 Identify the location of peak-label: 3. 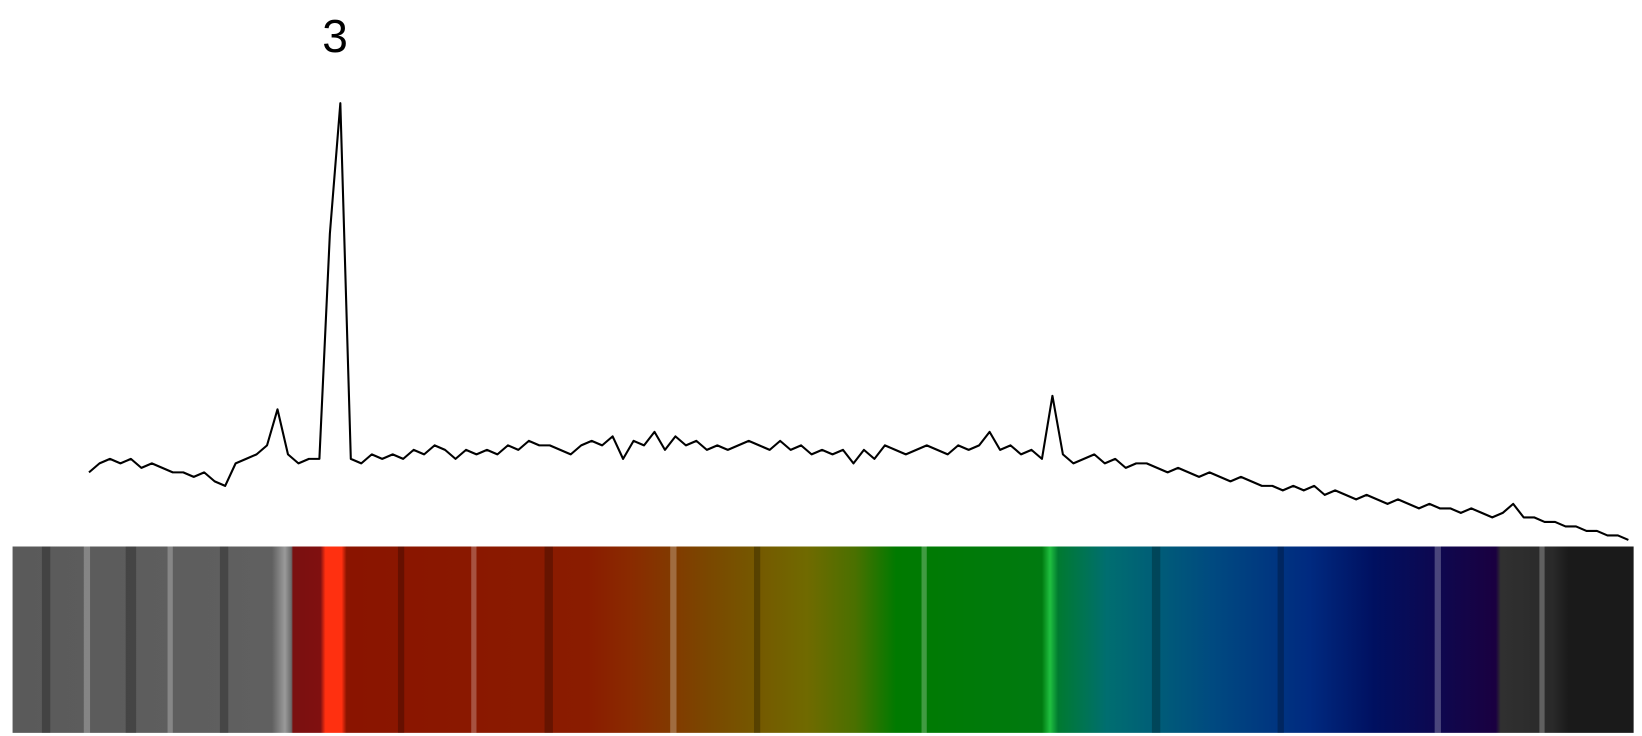
(335, 36).